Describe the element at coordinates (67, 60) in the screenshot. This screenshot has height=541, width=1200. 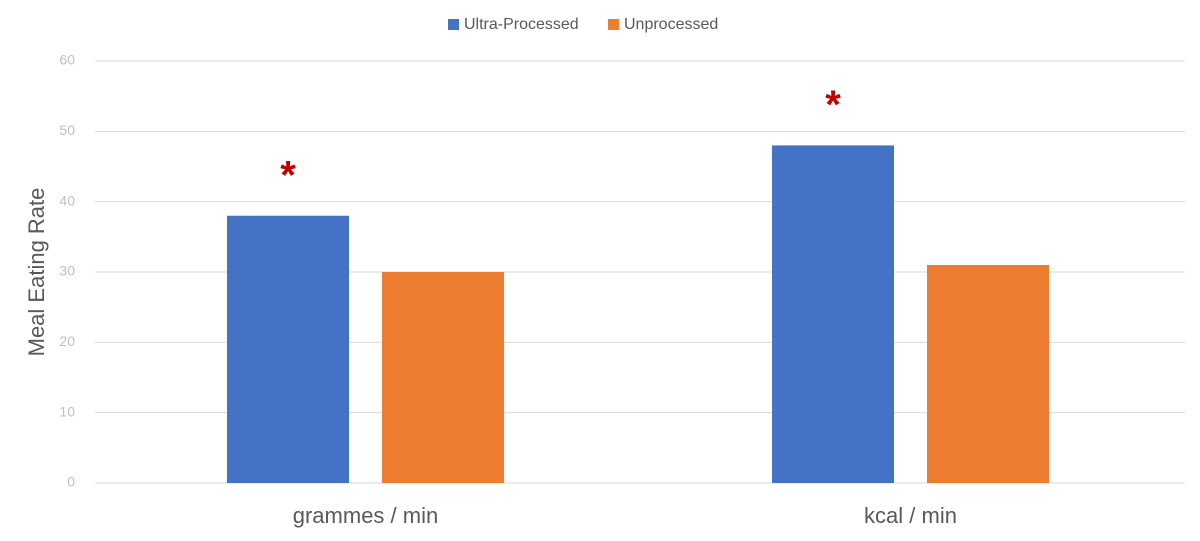
I see `y-tick-label: 60` at that location.